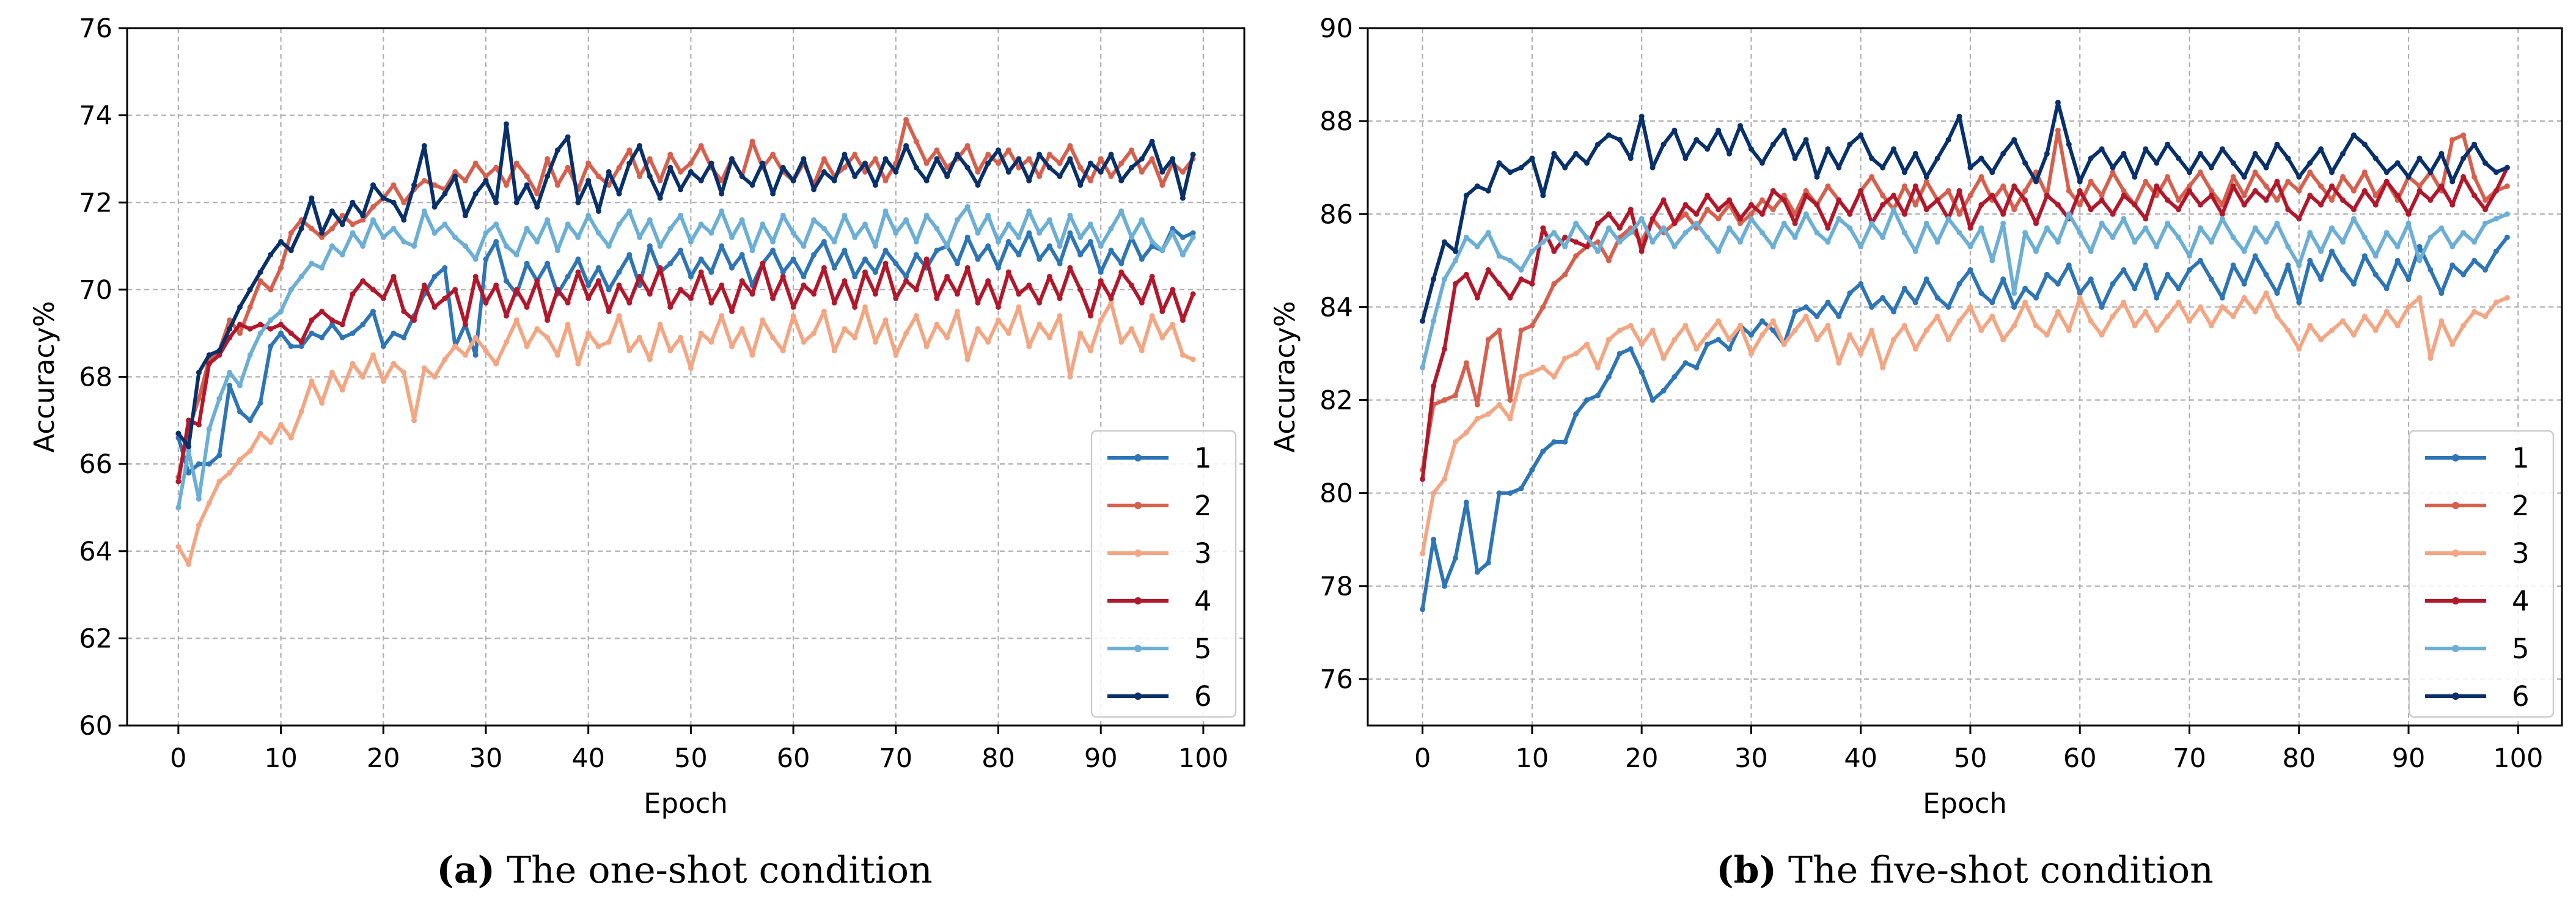  I want to click on legend-box, so click(2481, 574).